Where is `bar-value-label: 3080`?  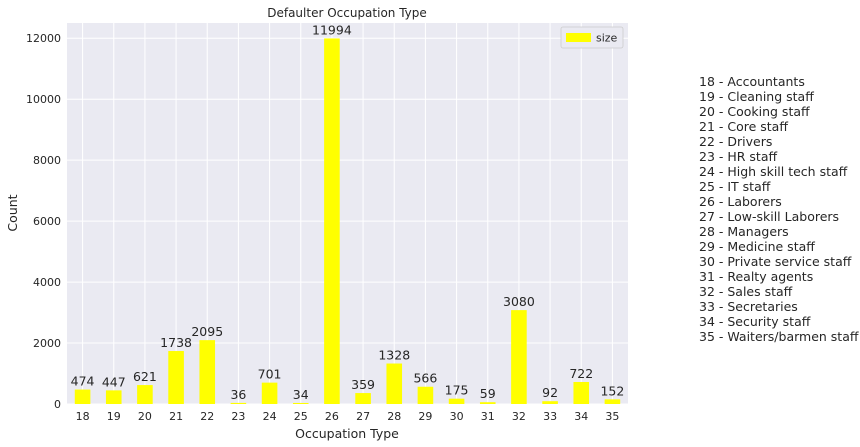
bar-value-label: 3080 is located at coordinates (519, 301).